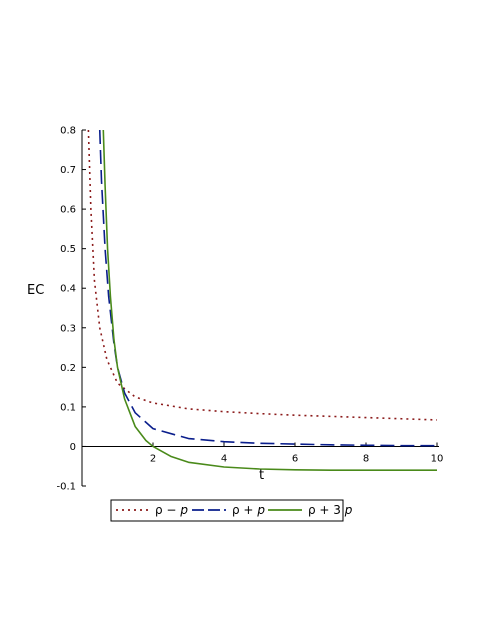  I want to click on y-tick-label: 0, so click(73, 447).